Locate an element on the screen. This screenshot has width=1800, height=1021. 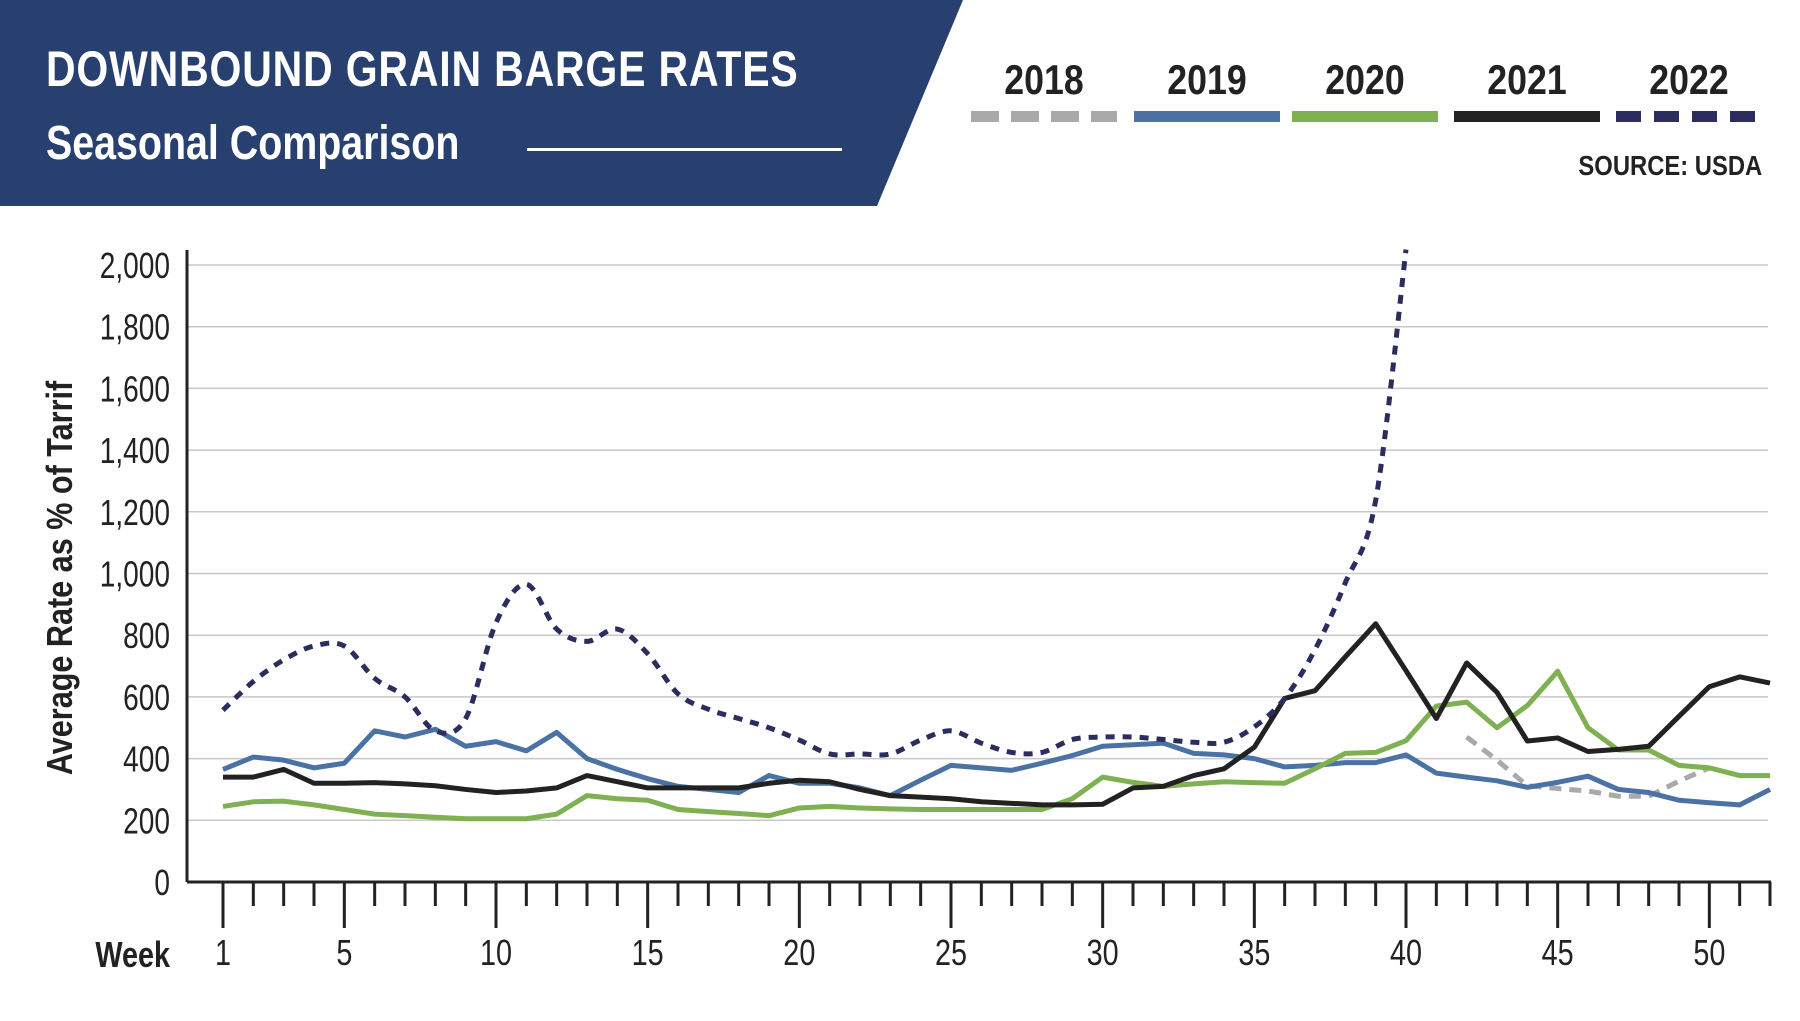
y-tick-label: 1,400 is located at coordinates (135, 451).